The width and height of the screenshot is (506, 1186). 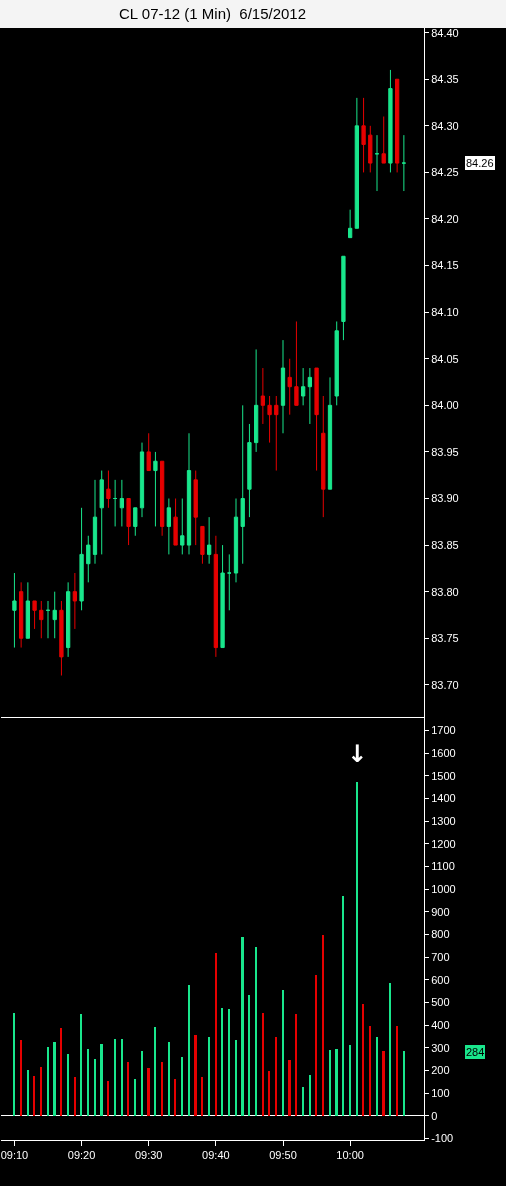 I want to click on text: 284, so click(x=475, y=1052).